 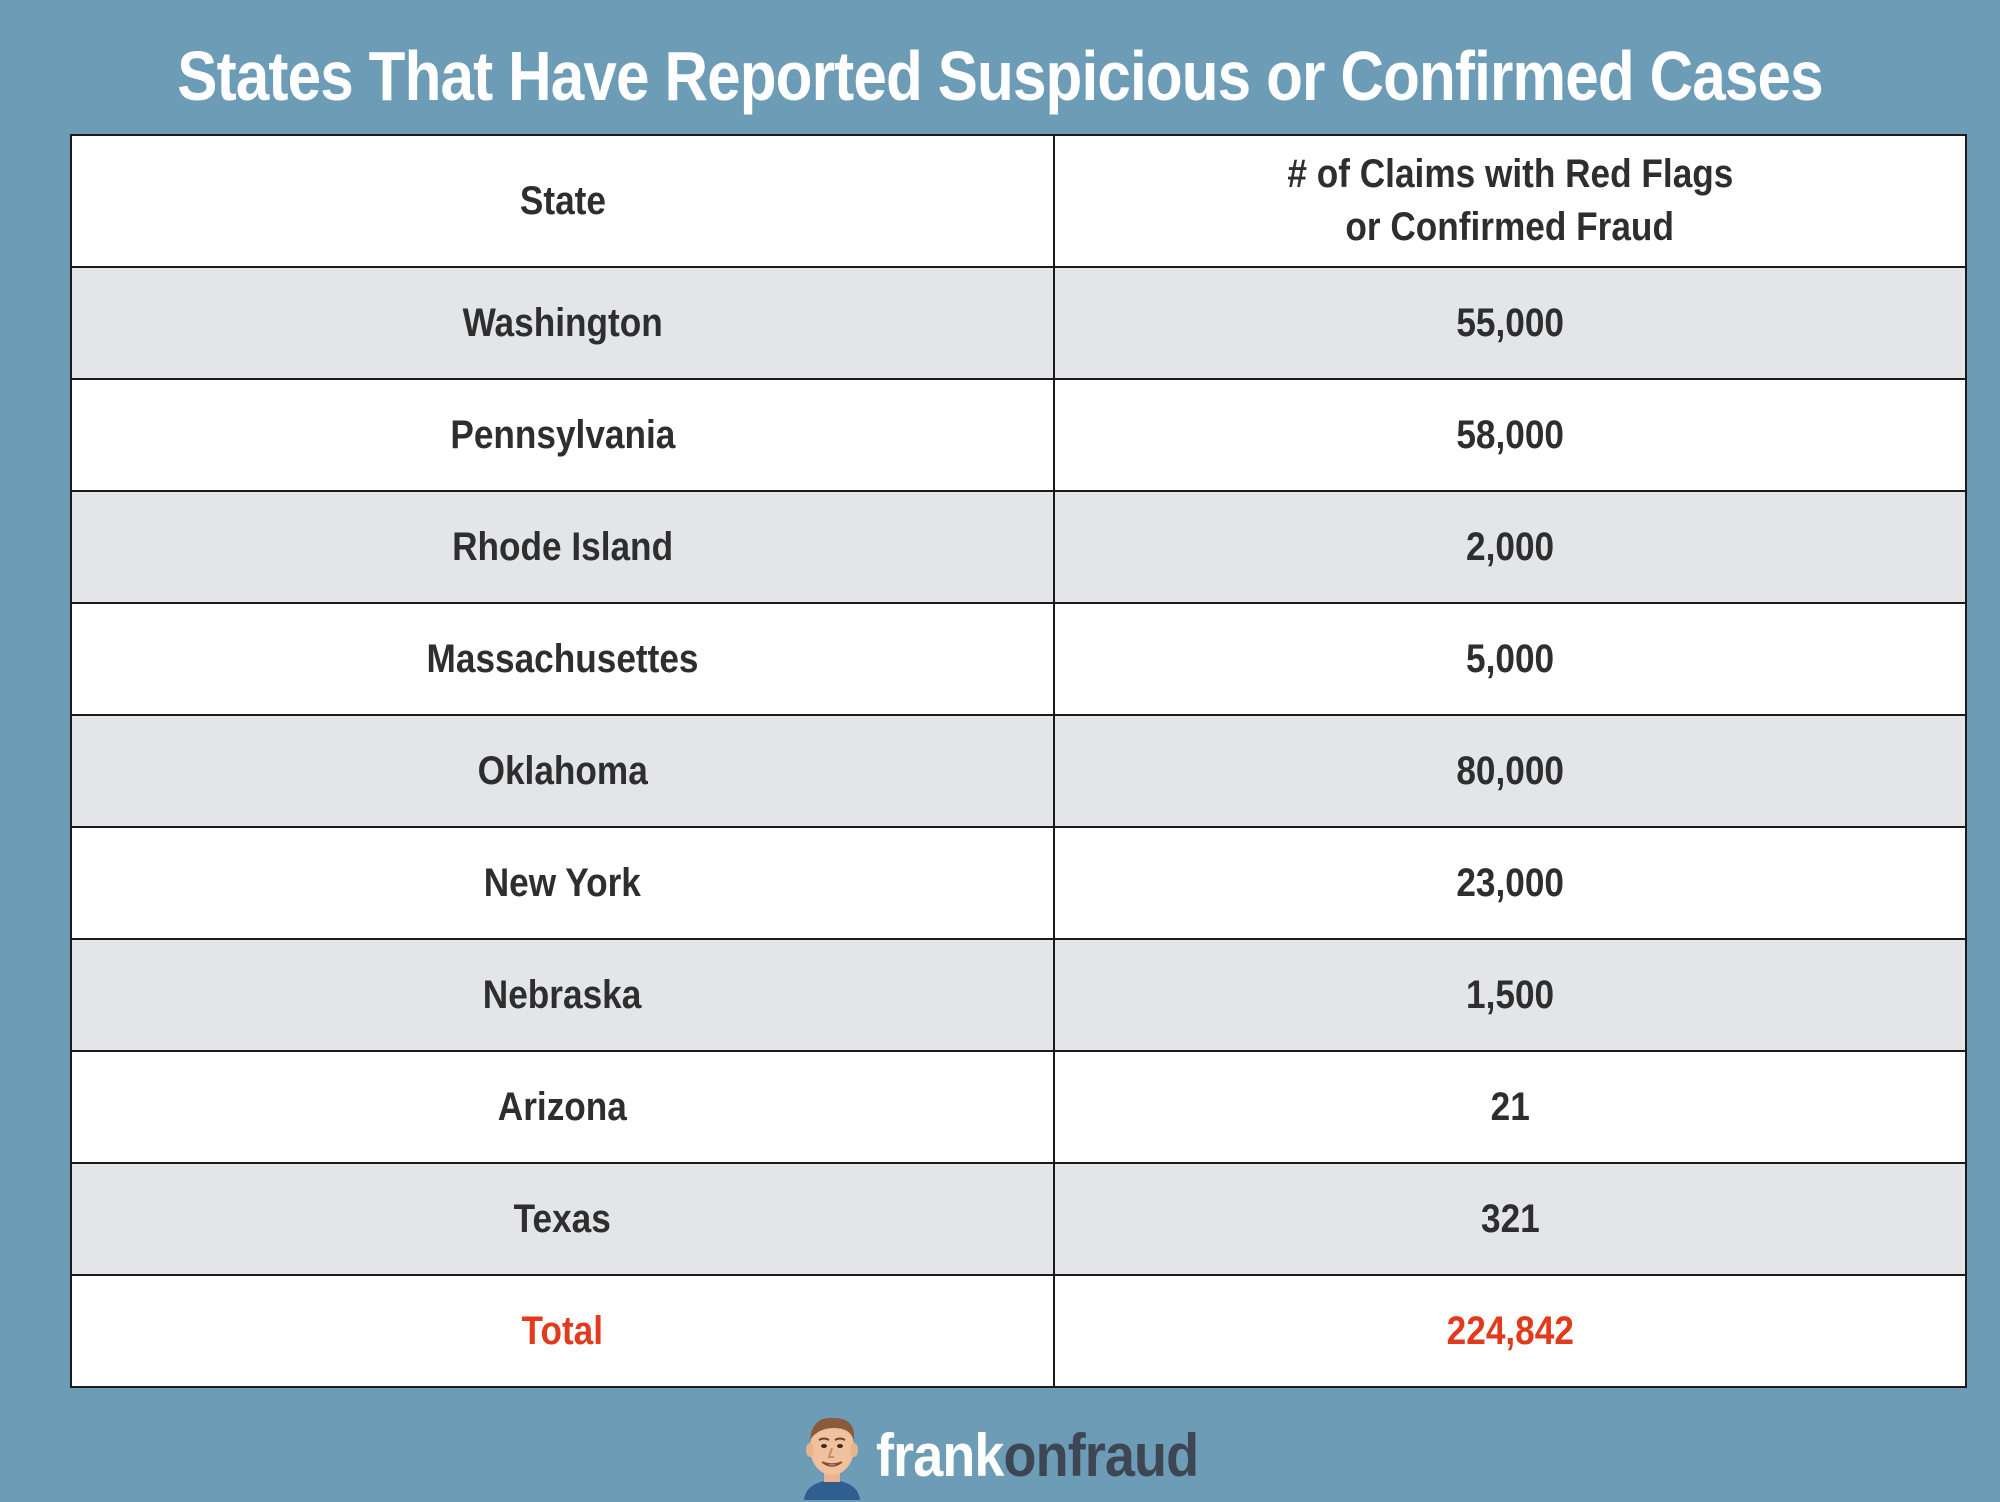 I want to click on table-row: Rhode Island 2,000, so click(x=1018, y=547).